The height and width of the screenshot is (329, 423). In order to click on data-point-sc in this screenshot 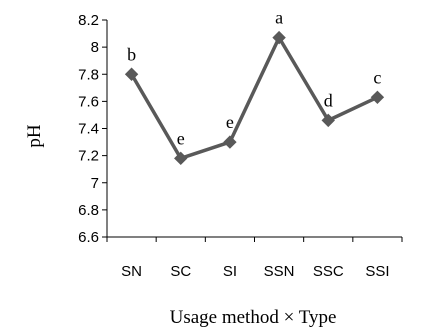, I will do `click(181, 158)`.